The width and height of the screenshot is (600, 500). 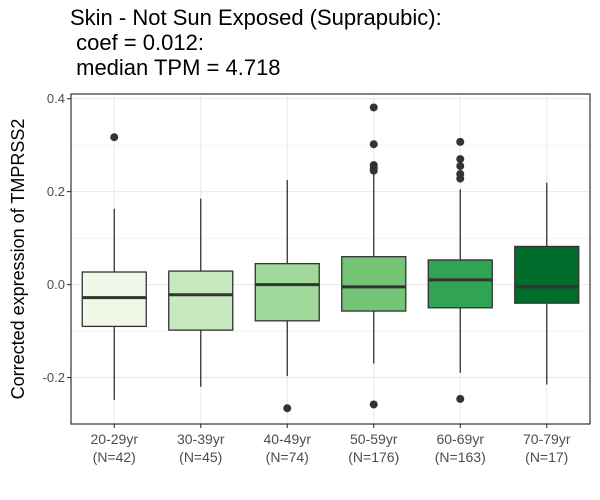 What do you see at coordinates (547, 439) in the screenshot?
I see `x-tick-label: 70-79yr` at bounding box center [547, 439].